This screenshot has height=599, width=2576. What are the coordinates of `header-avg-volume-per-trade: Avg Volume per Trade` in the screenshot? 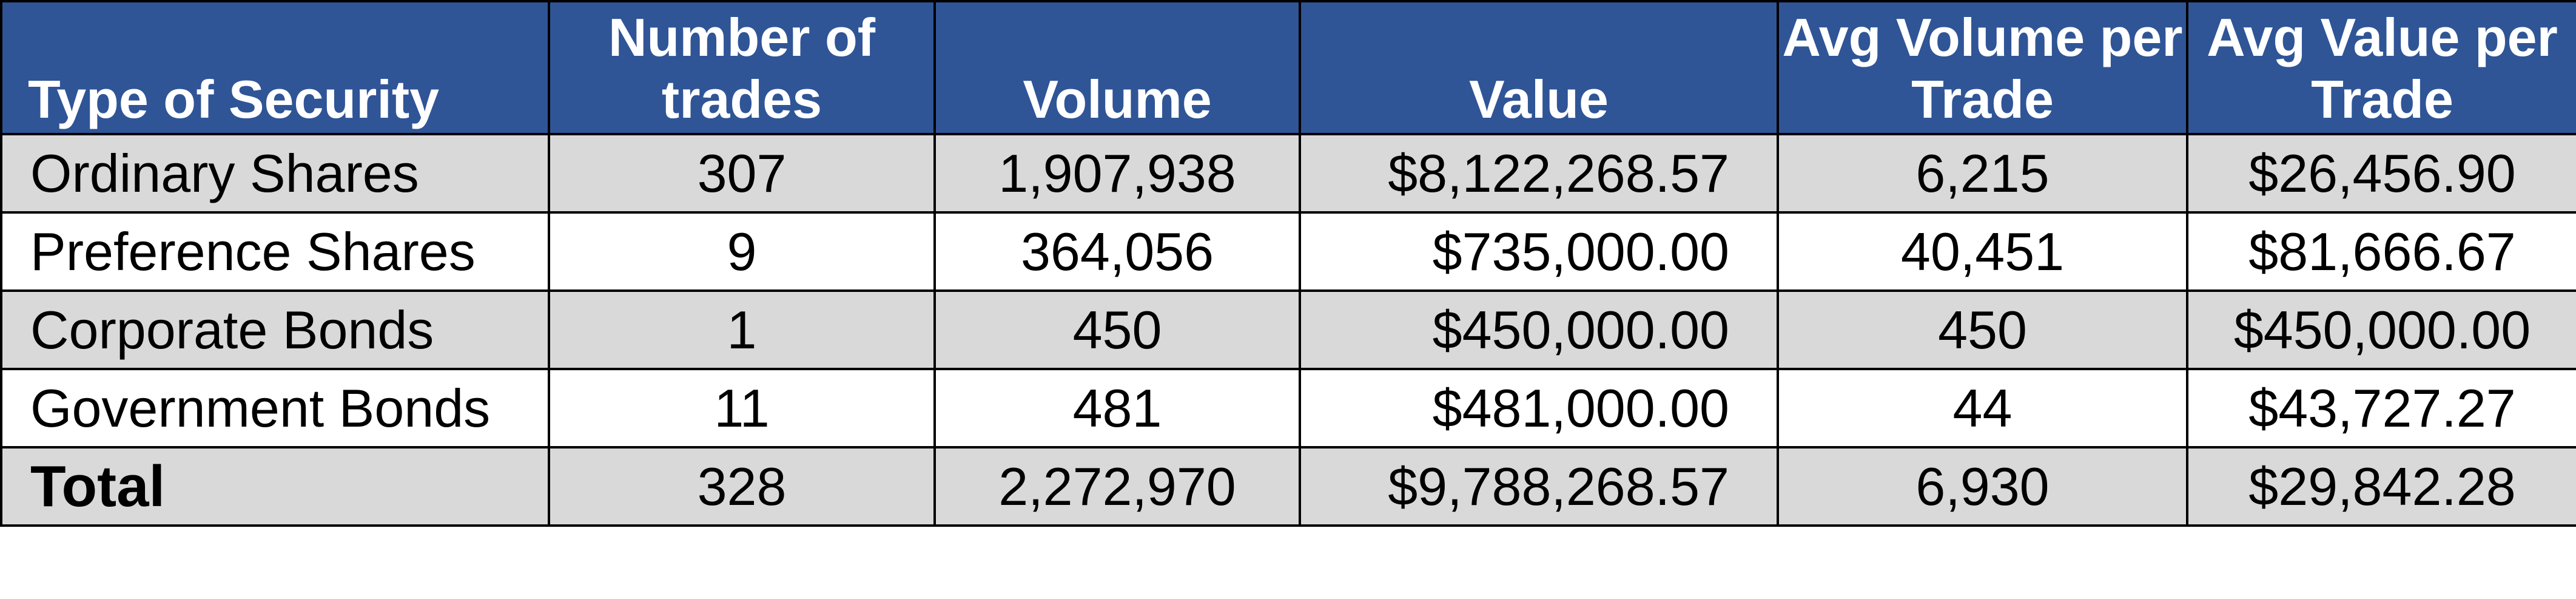 It's located at (1982, 67).